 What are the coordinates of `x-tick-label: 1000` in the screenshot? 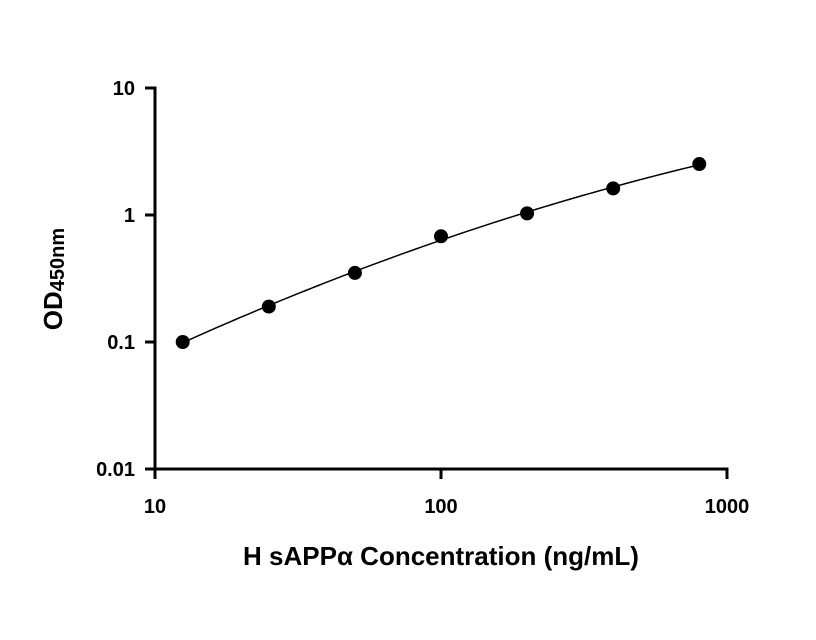 It's located at (727, 507).